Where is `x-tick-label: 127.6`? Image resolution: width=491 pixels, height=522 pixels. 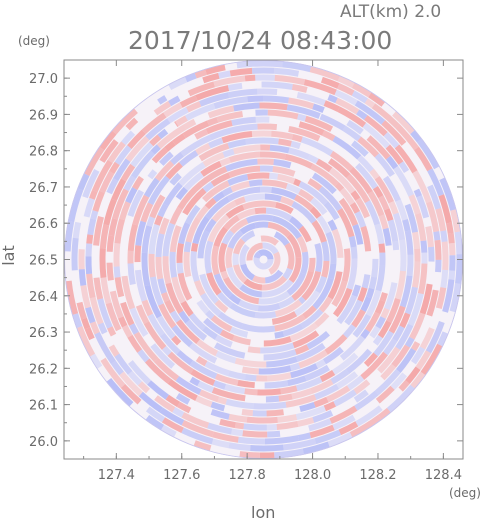 x-tick-label: 127.6 is located at coordinates (181, 475).